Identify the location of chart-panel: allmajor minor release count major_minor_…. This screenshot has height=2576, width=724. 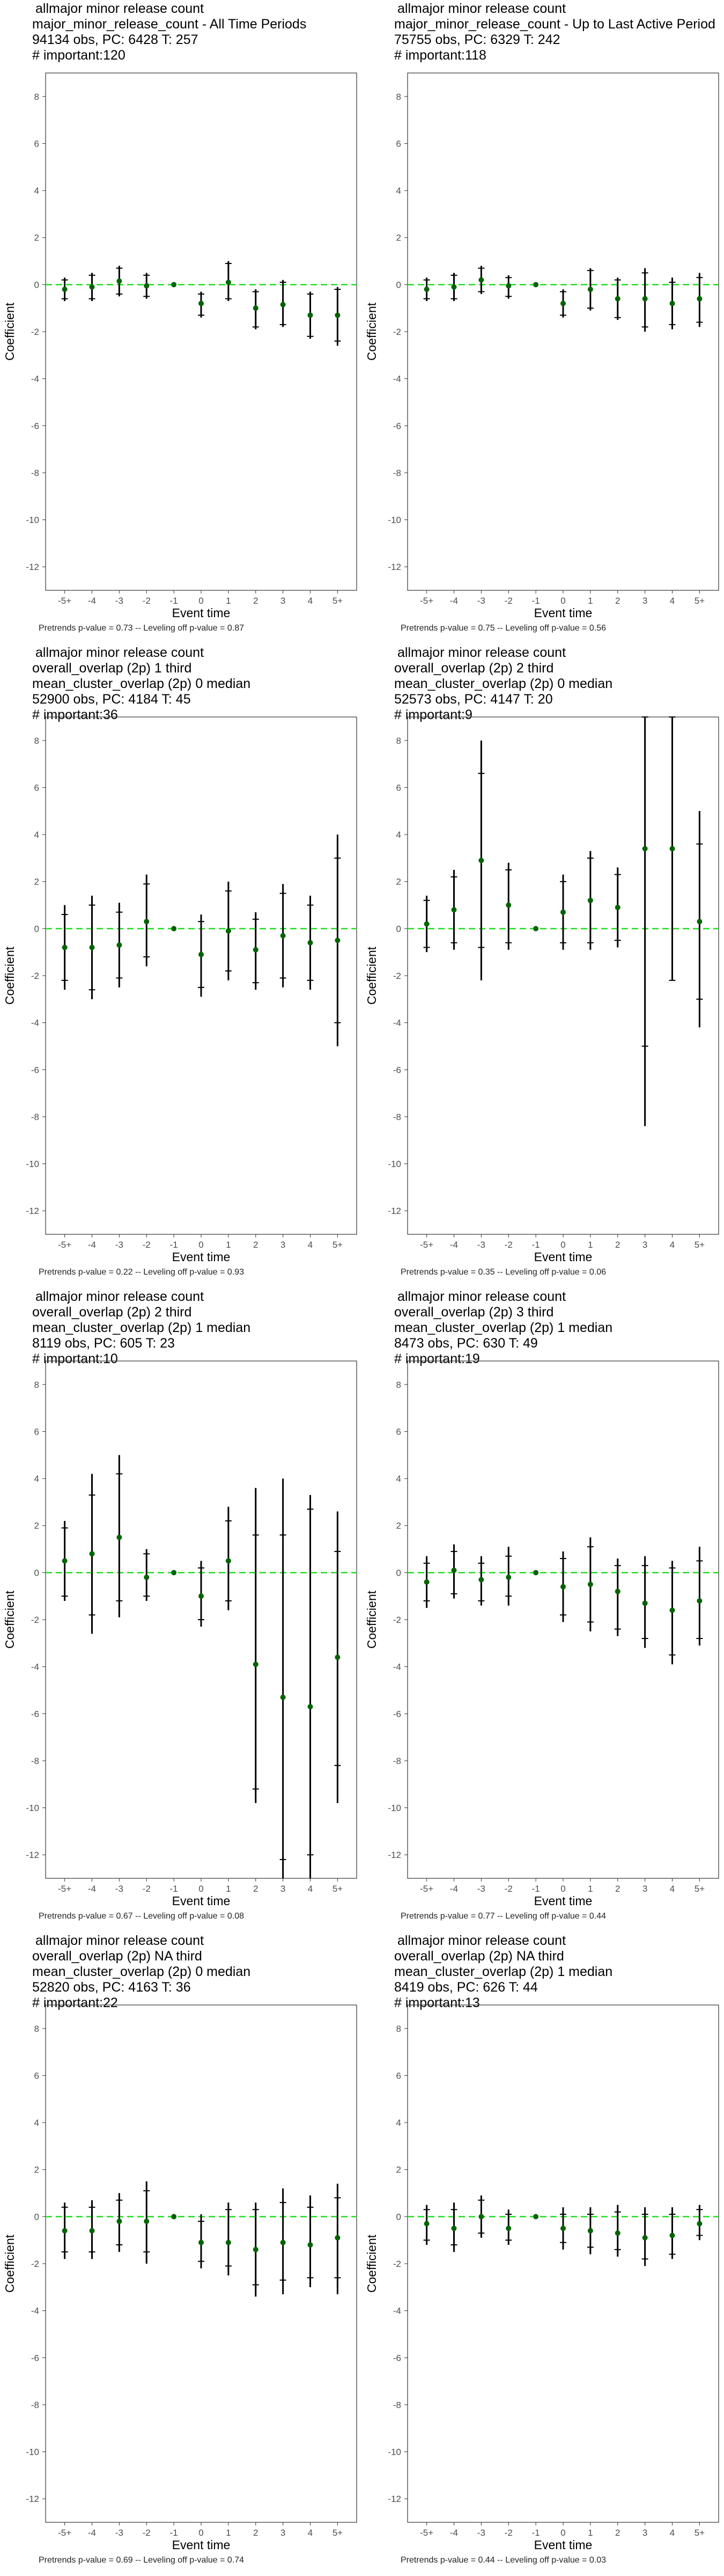
(543, 322).